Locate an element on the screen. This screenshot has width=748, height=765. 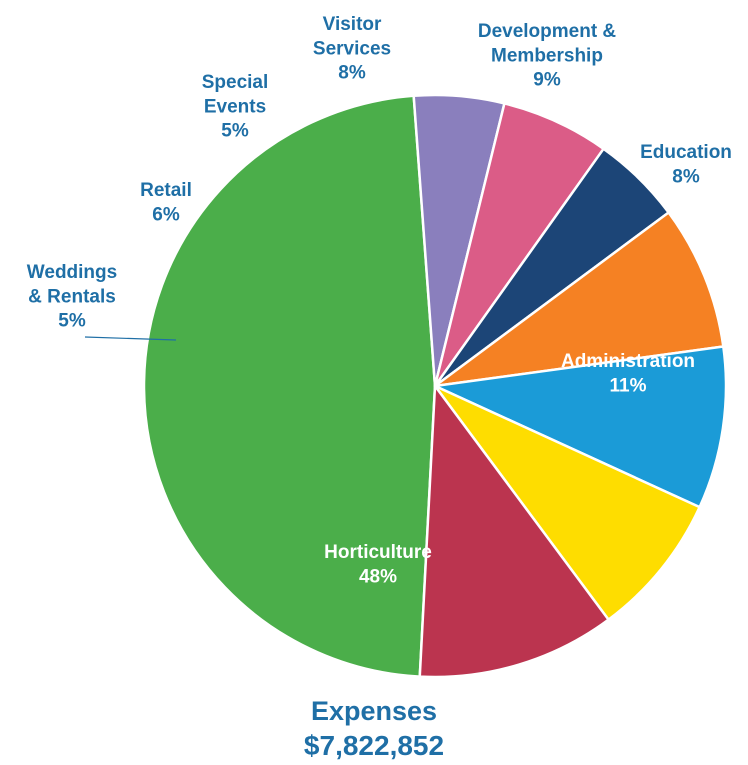
label-retail: Retail 6% is located at coordinates (166, 202).